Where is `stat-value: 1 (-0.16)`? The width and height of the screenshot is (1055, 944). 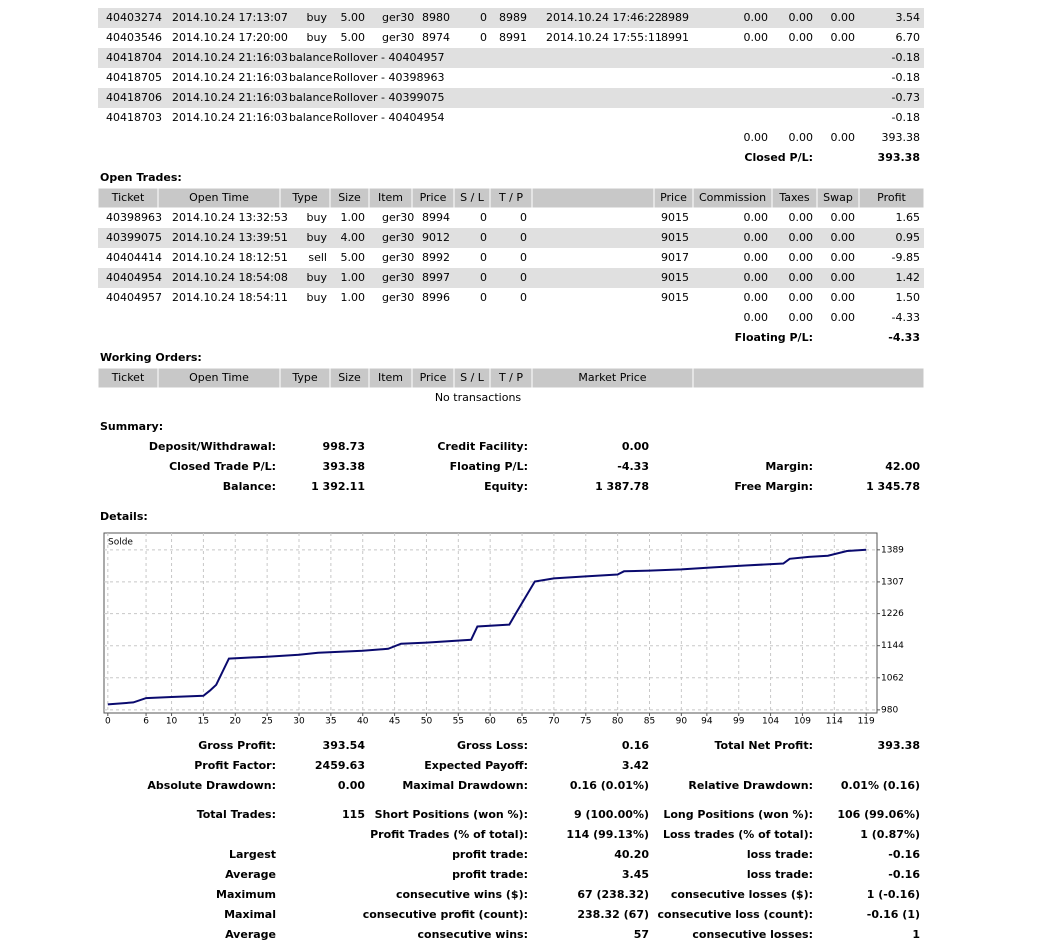
stat-value: 1 (-0.16) is located at coordinates (893, 894).